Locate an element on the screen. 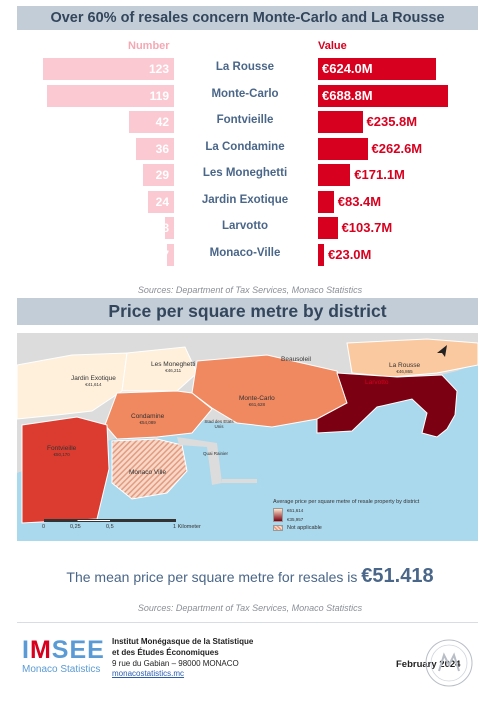 Image resolution: width=500 pixels, height=703 pixels. imsee-logo: IMSEE Monaco Statistics is located at coordinates (63, 656).